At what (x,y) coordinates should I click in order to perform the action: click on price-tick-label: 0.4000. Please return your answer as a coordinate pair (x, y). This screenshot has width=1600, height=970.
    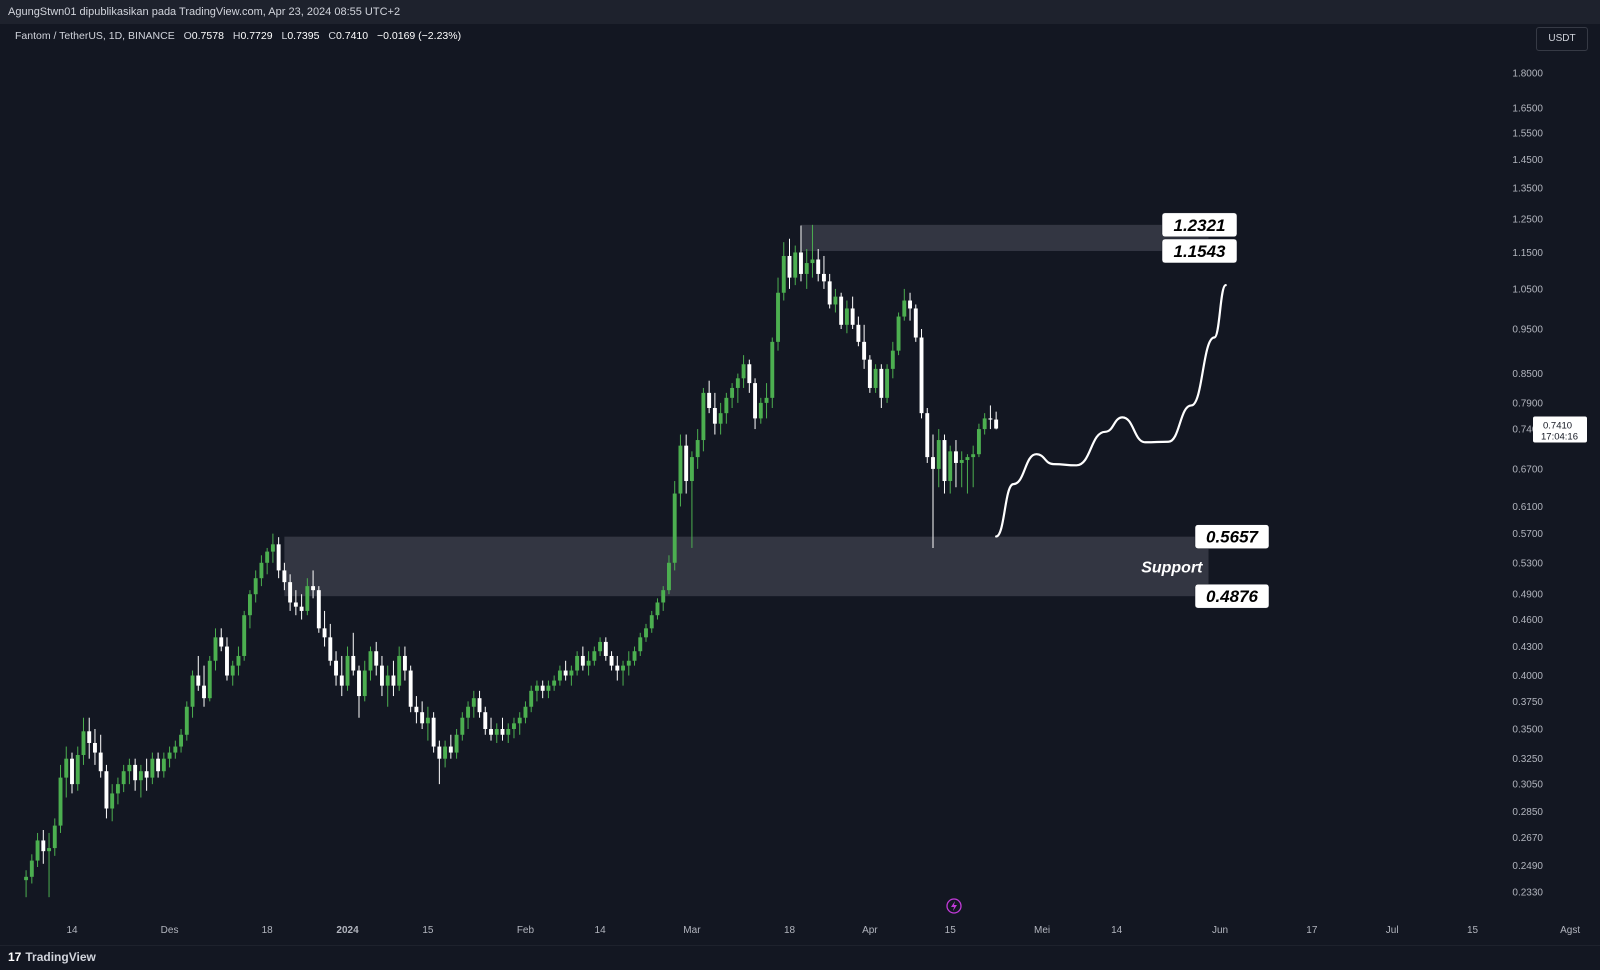
    Looking at the image, I should click on (1527, 676).